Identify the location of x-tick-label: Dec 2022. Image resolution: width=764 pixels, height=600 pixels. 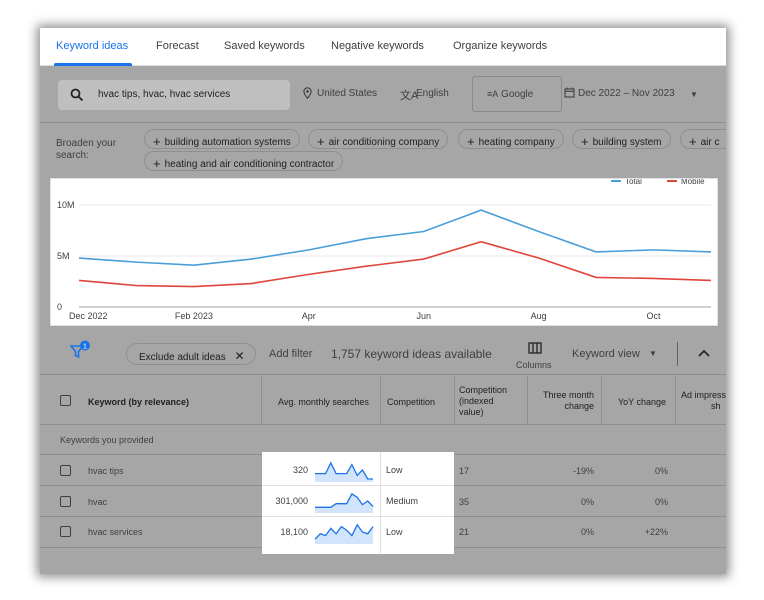
(88, 316).